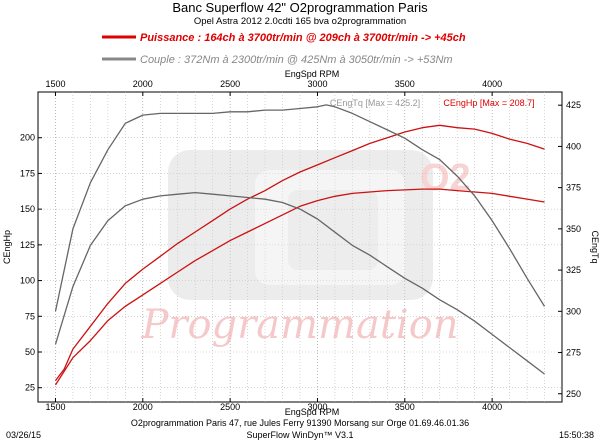 The width and height of the screenshot is (600, 443). Describe the element at coordinates (317, 84) in the screenshot. I see `x-tick-label-top: 3000` at that location.